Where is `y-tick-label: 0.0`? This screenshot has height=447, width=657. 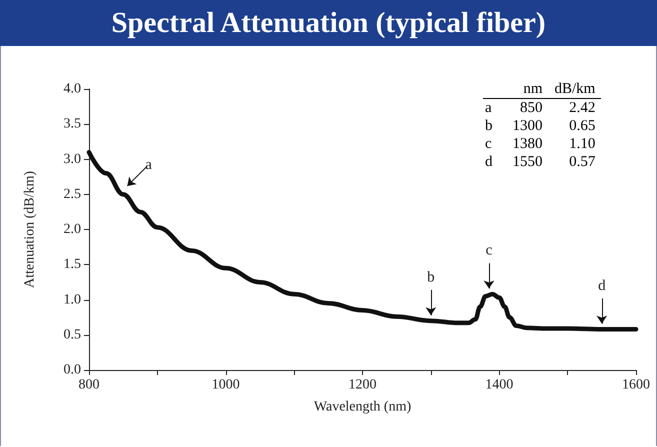
y-tick-label: 0.0 is located at coordinates (72, 370).